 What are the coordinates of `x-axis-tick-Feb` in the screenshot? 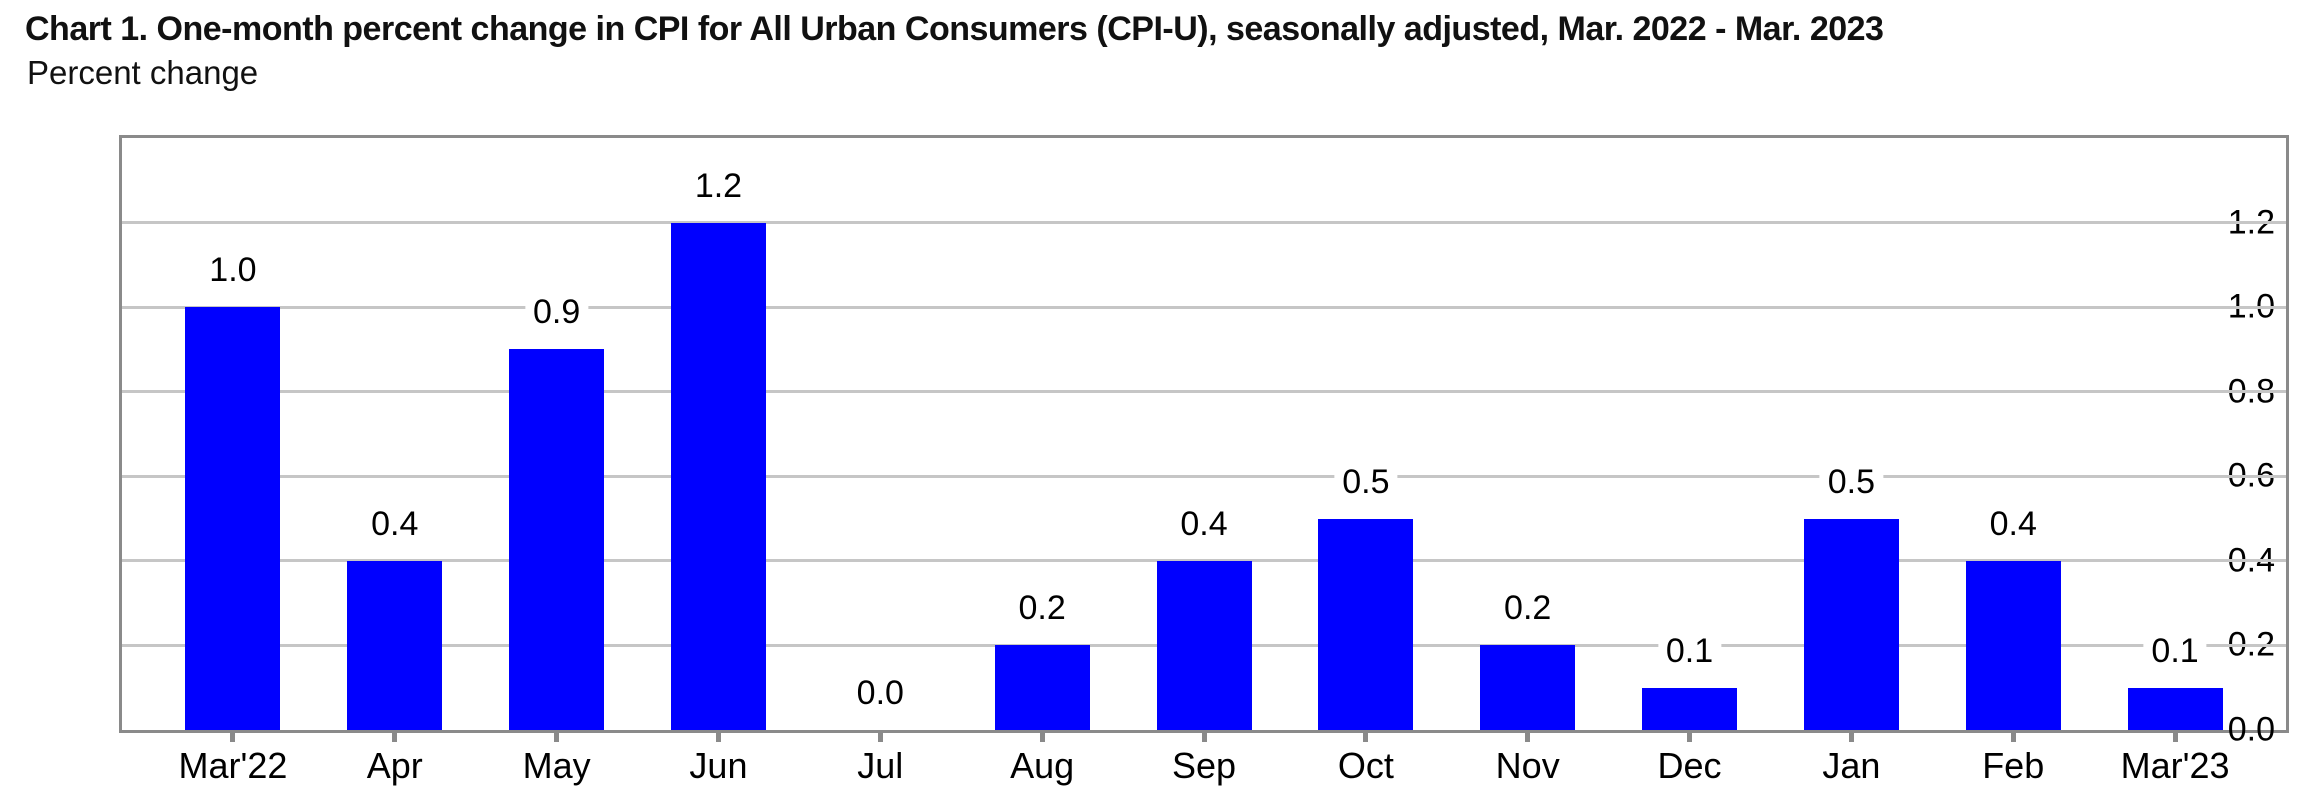 It's located at (2013, 737).